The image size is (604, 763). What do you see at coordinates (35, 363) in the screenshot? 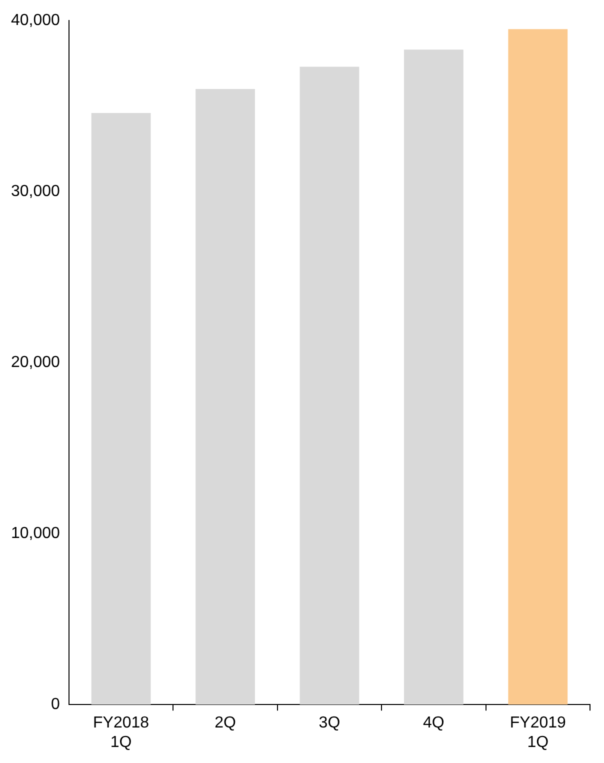
I see `y-tick-label: 20,000` at bounding box center [35, 363].